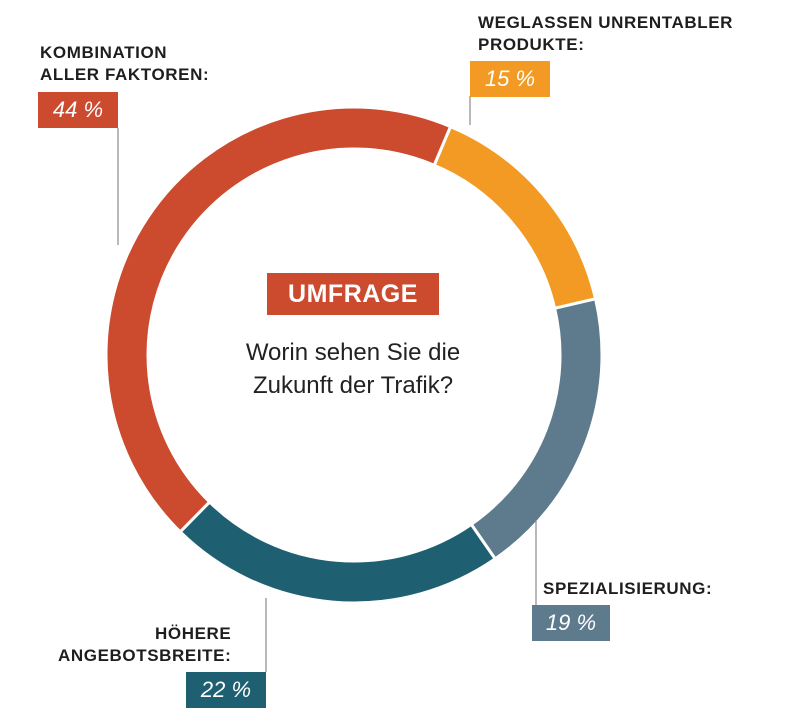 This screenshot has width=800, height=718. Describe the element at coordinates (193, 633) in the screenshot. I see `slice-label-angebot-line1: HÖHERE` at that location.